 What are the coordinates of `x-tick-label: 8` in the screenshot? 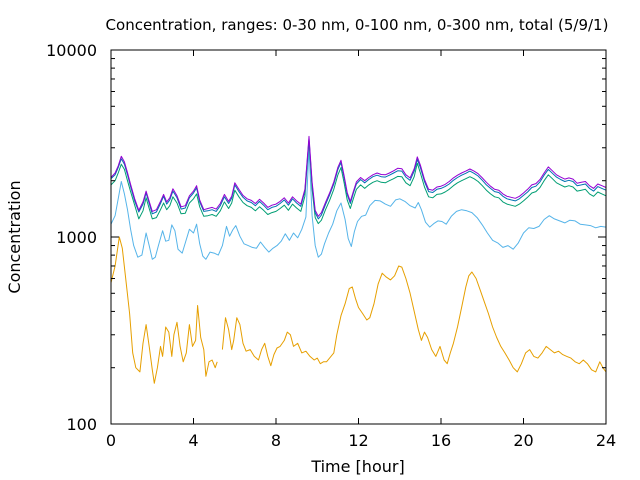 It's located at (276, 440).